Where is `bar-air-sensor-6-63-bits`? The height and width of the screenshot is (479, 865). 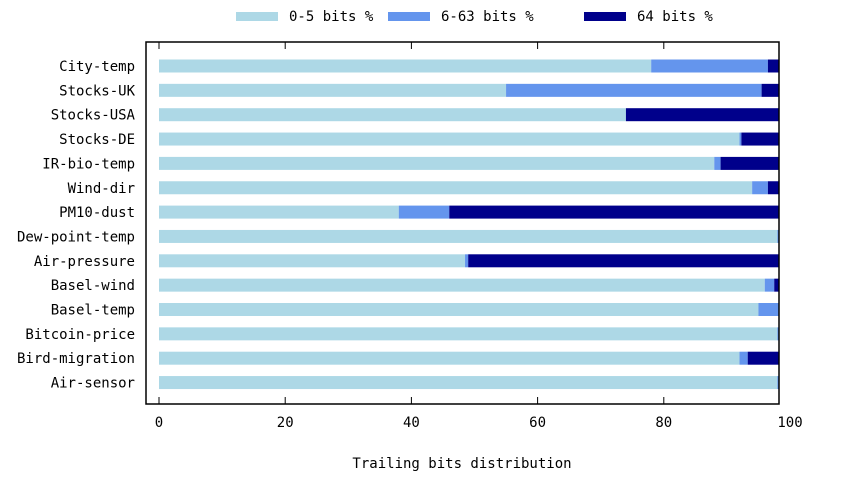
bar-air-sensor-6-63-bits is located at coordinates (778, 383).